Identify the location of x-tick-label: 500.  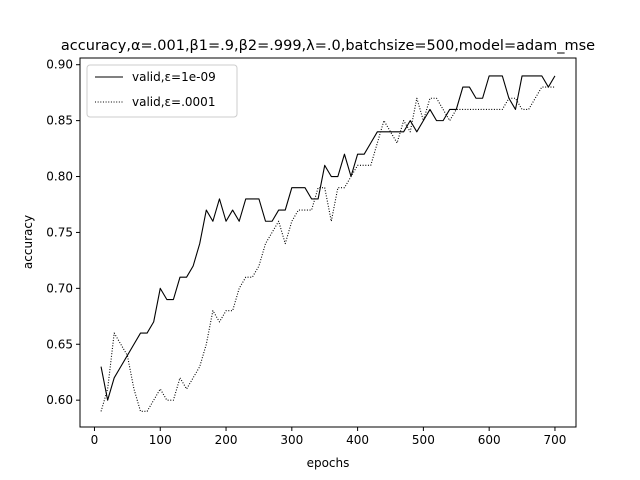
(423, 440).